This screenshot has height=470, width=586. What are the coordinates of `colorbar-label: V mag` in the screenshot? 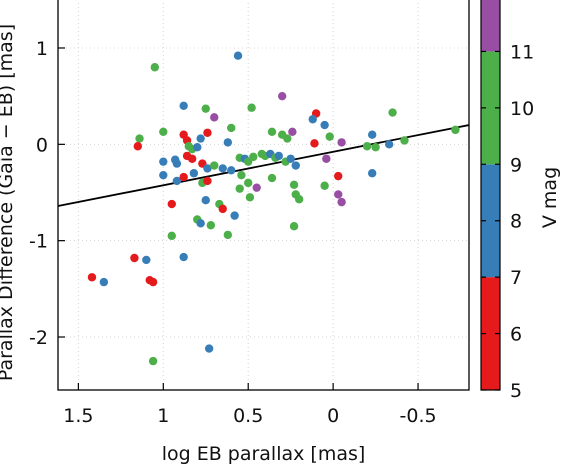 It's located at (550, 197).